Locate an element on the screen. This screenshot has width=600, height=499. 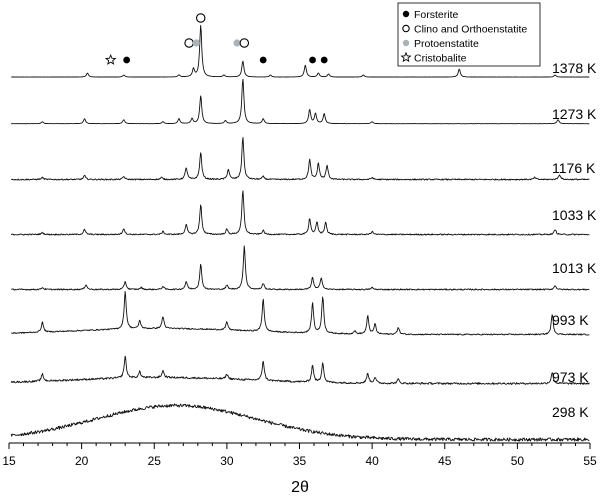
series-label: 1033 K is located at coordinates (574, 215).